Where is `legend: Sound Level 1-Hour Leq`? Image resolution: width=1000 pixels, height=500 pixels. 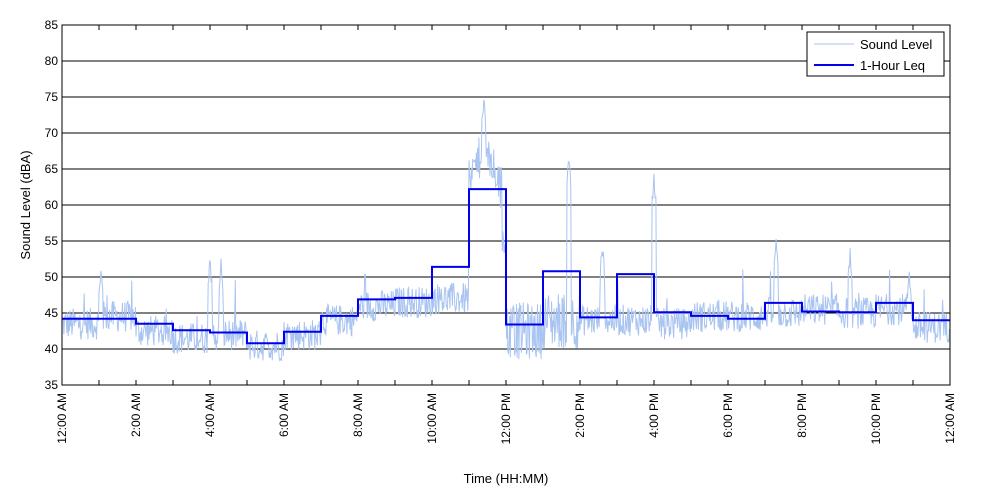
legend: Sound Level 1-Hour Leq is located at coordinates (875, 54).